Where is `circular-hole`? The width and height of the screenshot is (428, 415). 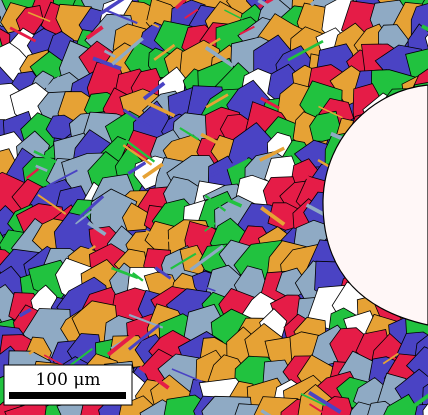
circular-hole is located at coordinates (375, 205).